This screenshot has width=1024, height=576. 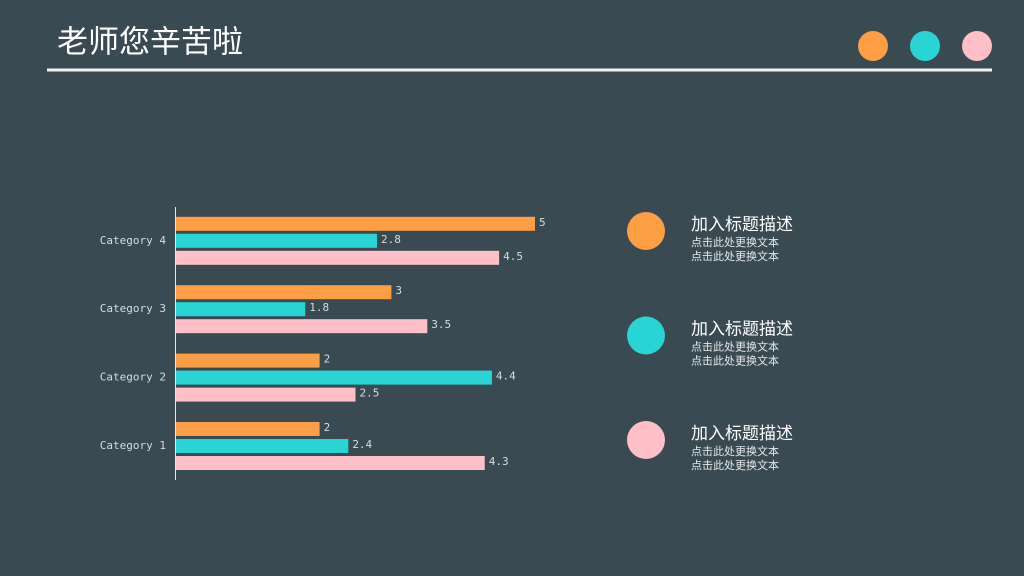 I want to click on data-label: 4.5, so click(x=513, y=256).